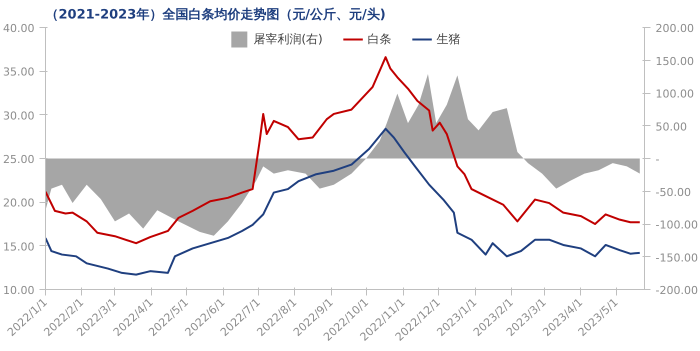 Image resolution: width=700 pixels, height=351 pixels. What do you see at coordinates (19, 203) in the screenshot?
I see `y-tick-label: 20.00` at bounding box center [19, 203].